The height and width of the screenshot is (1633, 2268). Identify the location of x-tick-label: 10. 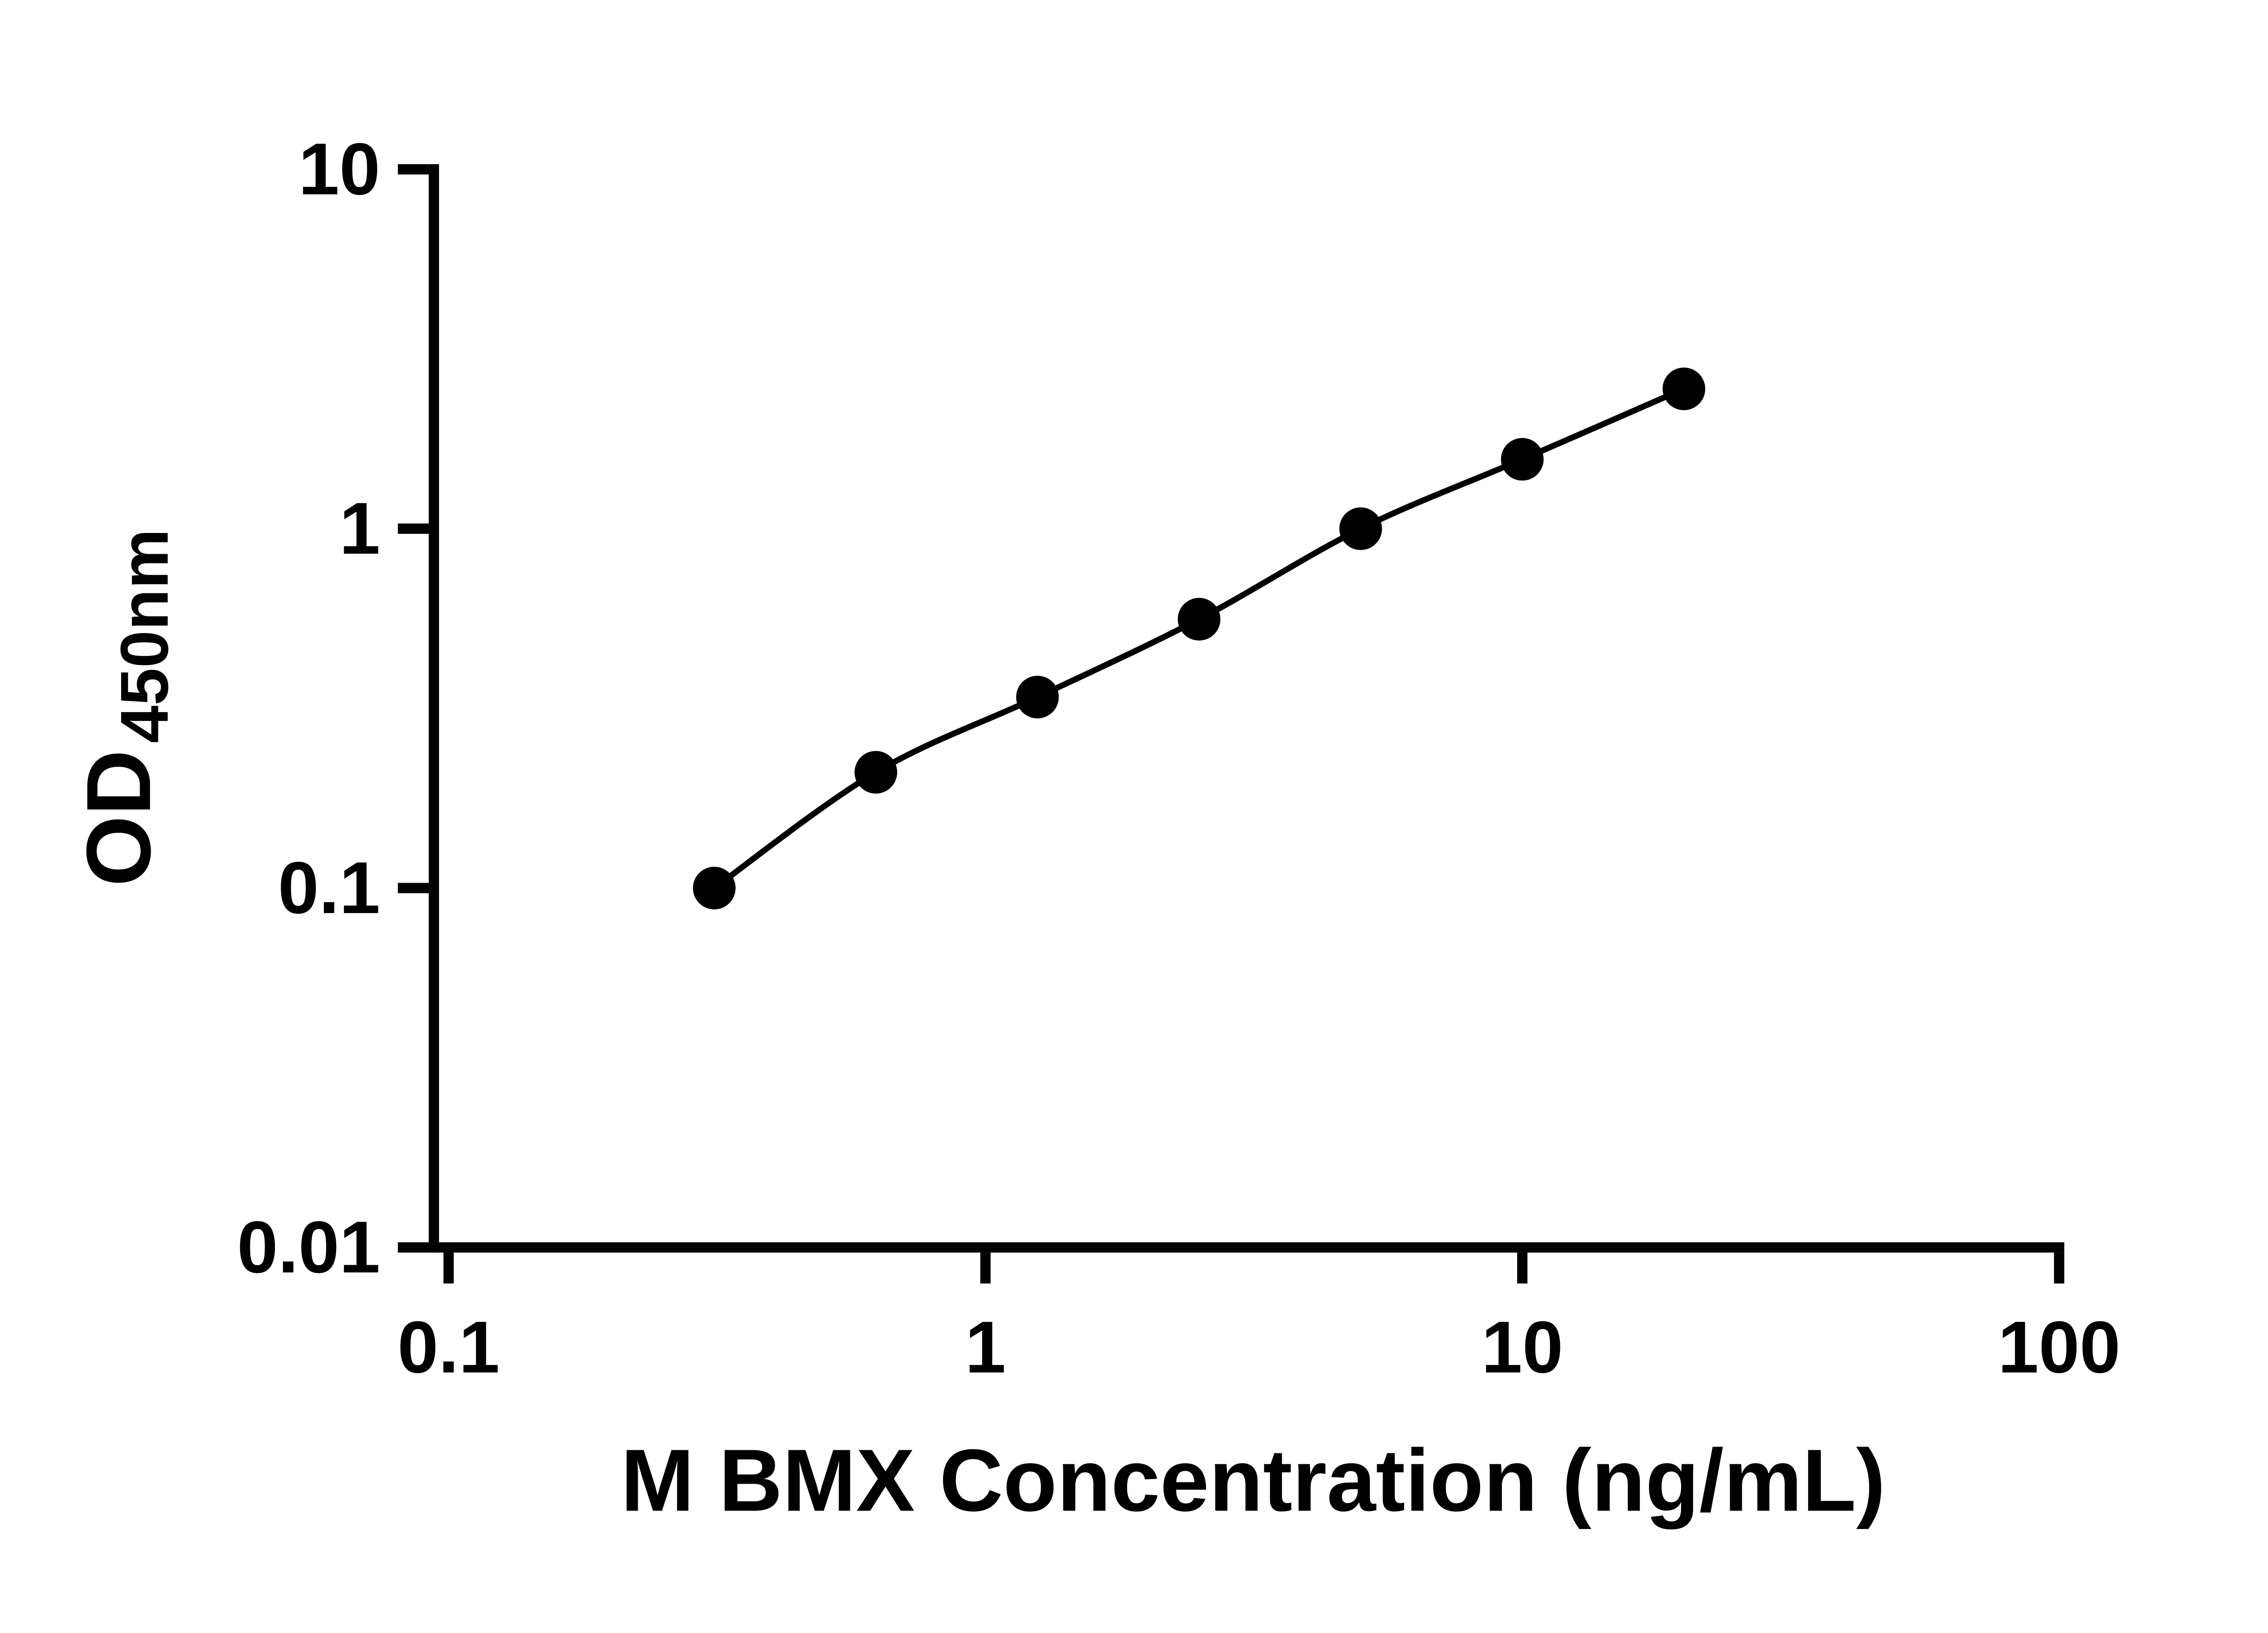
(1522, 1347).